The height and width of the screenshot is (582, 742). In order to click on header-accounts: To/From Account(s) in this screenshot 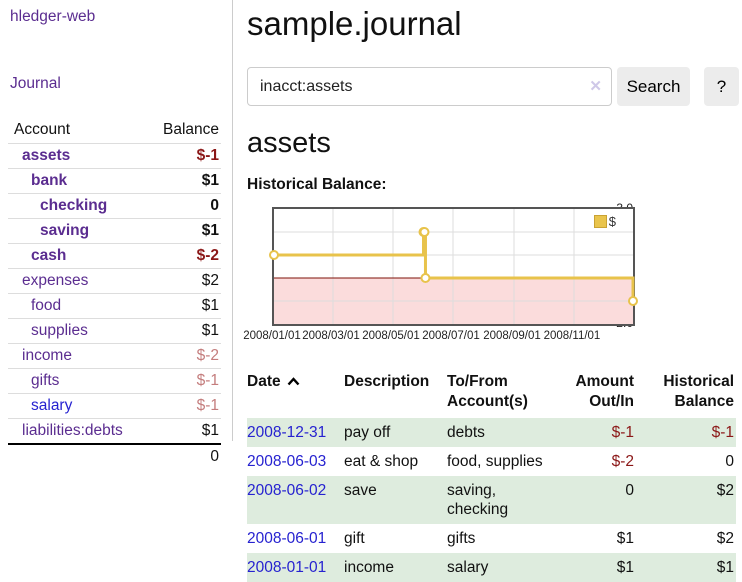, I will do `click(487, 391)`.